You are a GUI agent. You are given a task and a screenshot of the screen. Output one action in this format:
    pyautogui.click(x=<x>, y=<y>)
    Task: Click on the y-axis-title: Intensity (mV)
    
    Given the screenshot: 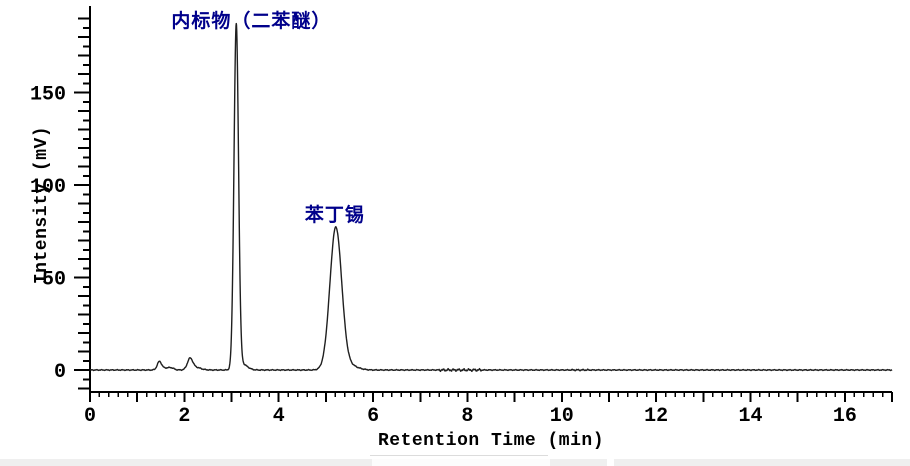 What is the action you would take?
    pyautogui.click(x=42, y=205)
    